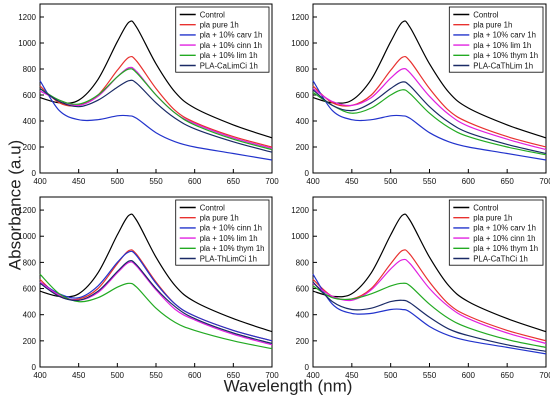 The image size is (550, 405). I want to click on legend-label-6: PLA-ThLimCi 1h, so click(228, 258).